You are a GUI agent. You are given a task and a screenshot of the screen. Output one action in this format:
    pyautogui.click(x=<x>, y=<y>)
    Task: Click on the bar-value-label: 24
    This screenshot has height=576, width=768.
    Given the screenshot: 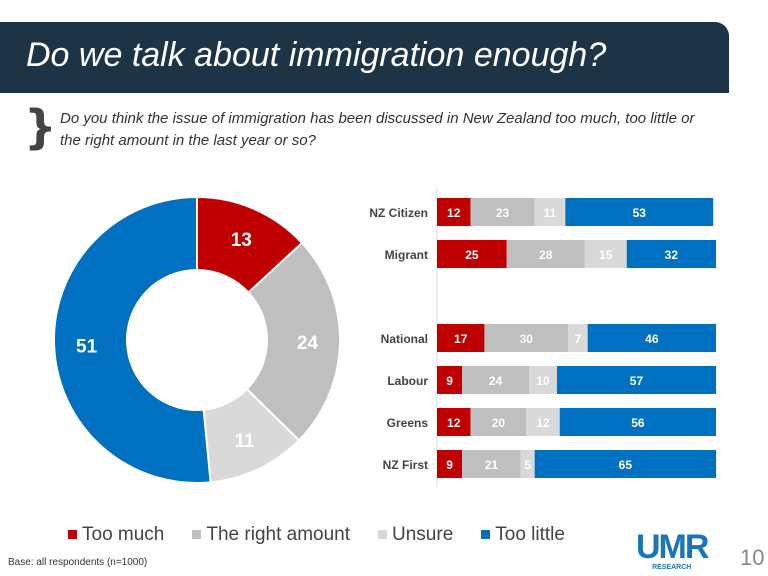 What is the action you would take?
    pyautogui.click(x=496, y=381)
    